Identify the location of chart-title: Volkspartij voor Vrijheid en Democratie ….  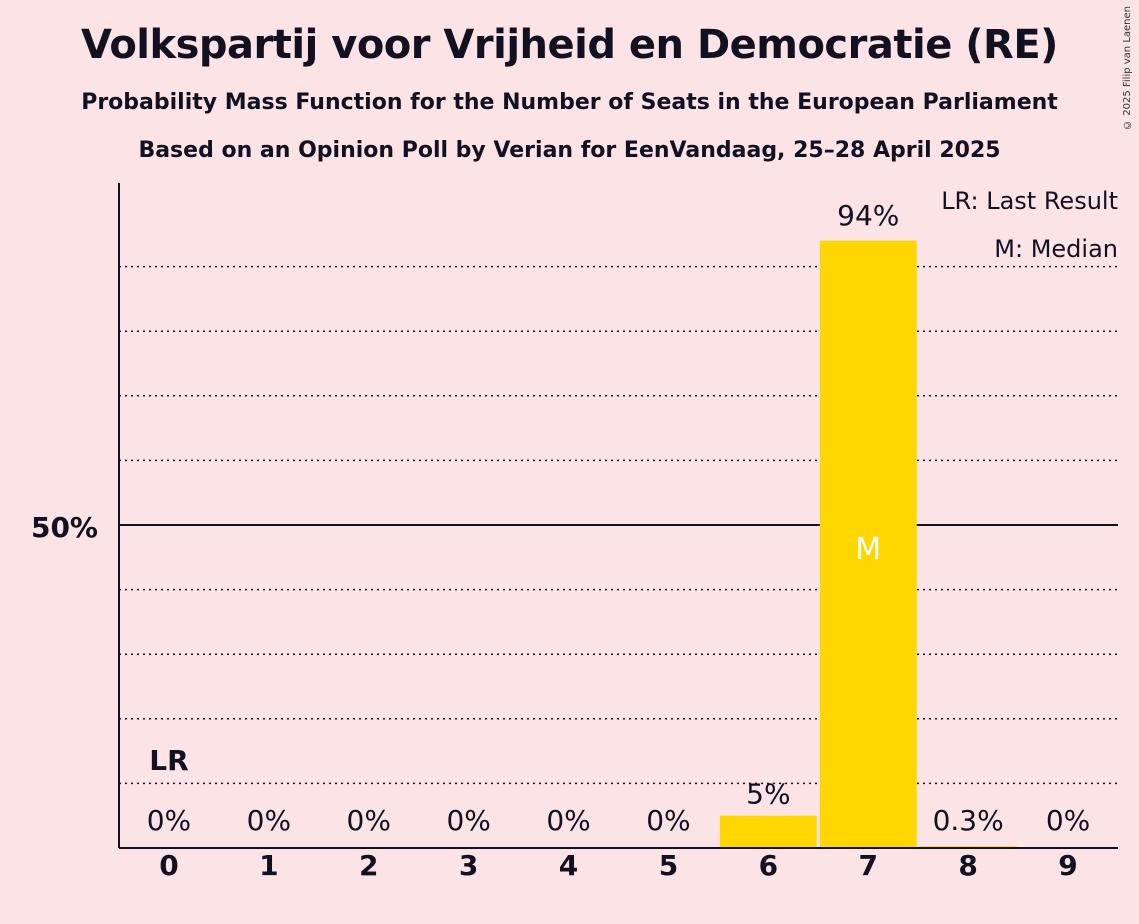
(569, 45).